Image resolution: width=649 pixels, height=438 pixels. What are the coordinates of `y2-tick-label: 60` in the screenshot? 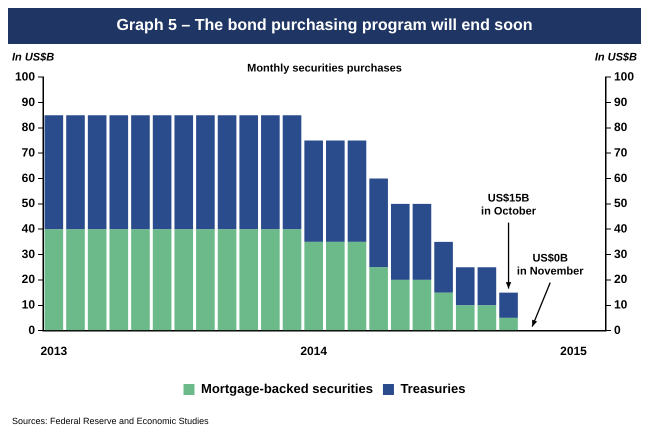 It's located at (621, 177).